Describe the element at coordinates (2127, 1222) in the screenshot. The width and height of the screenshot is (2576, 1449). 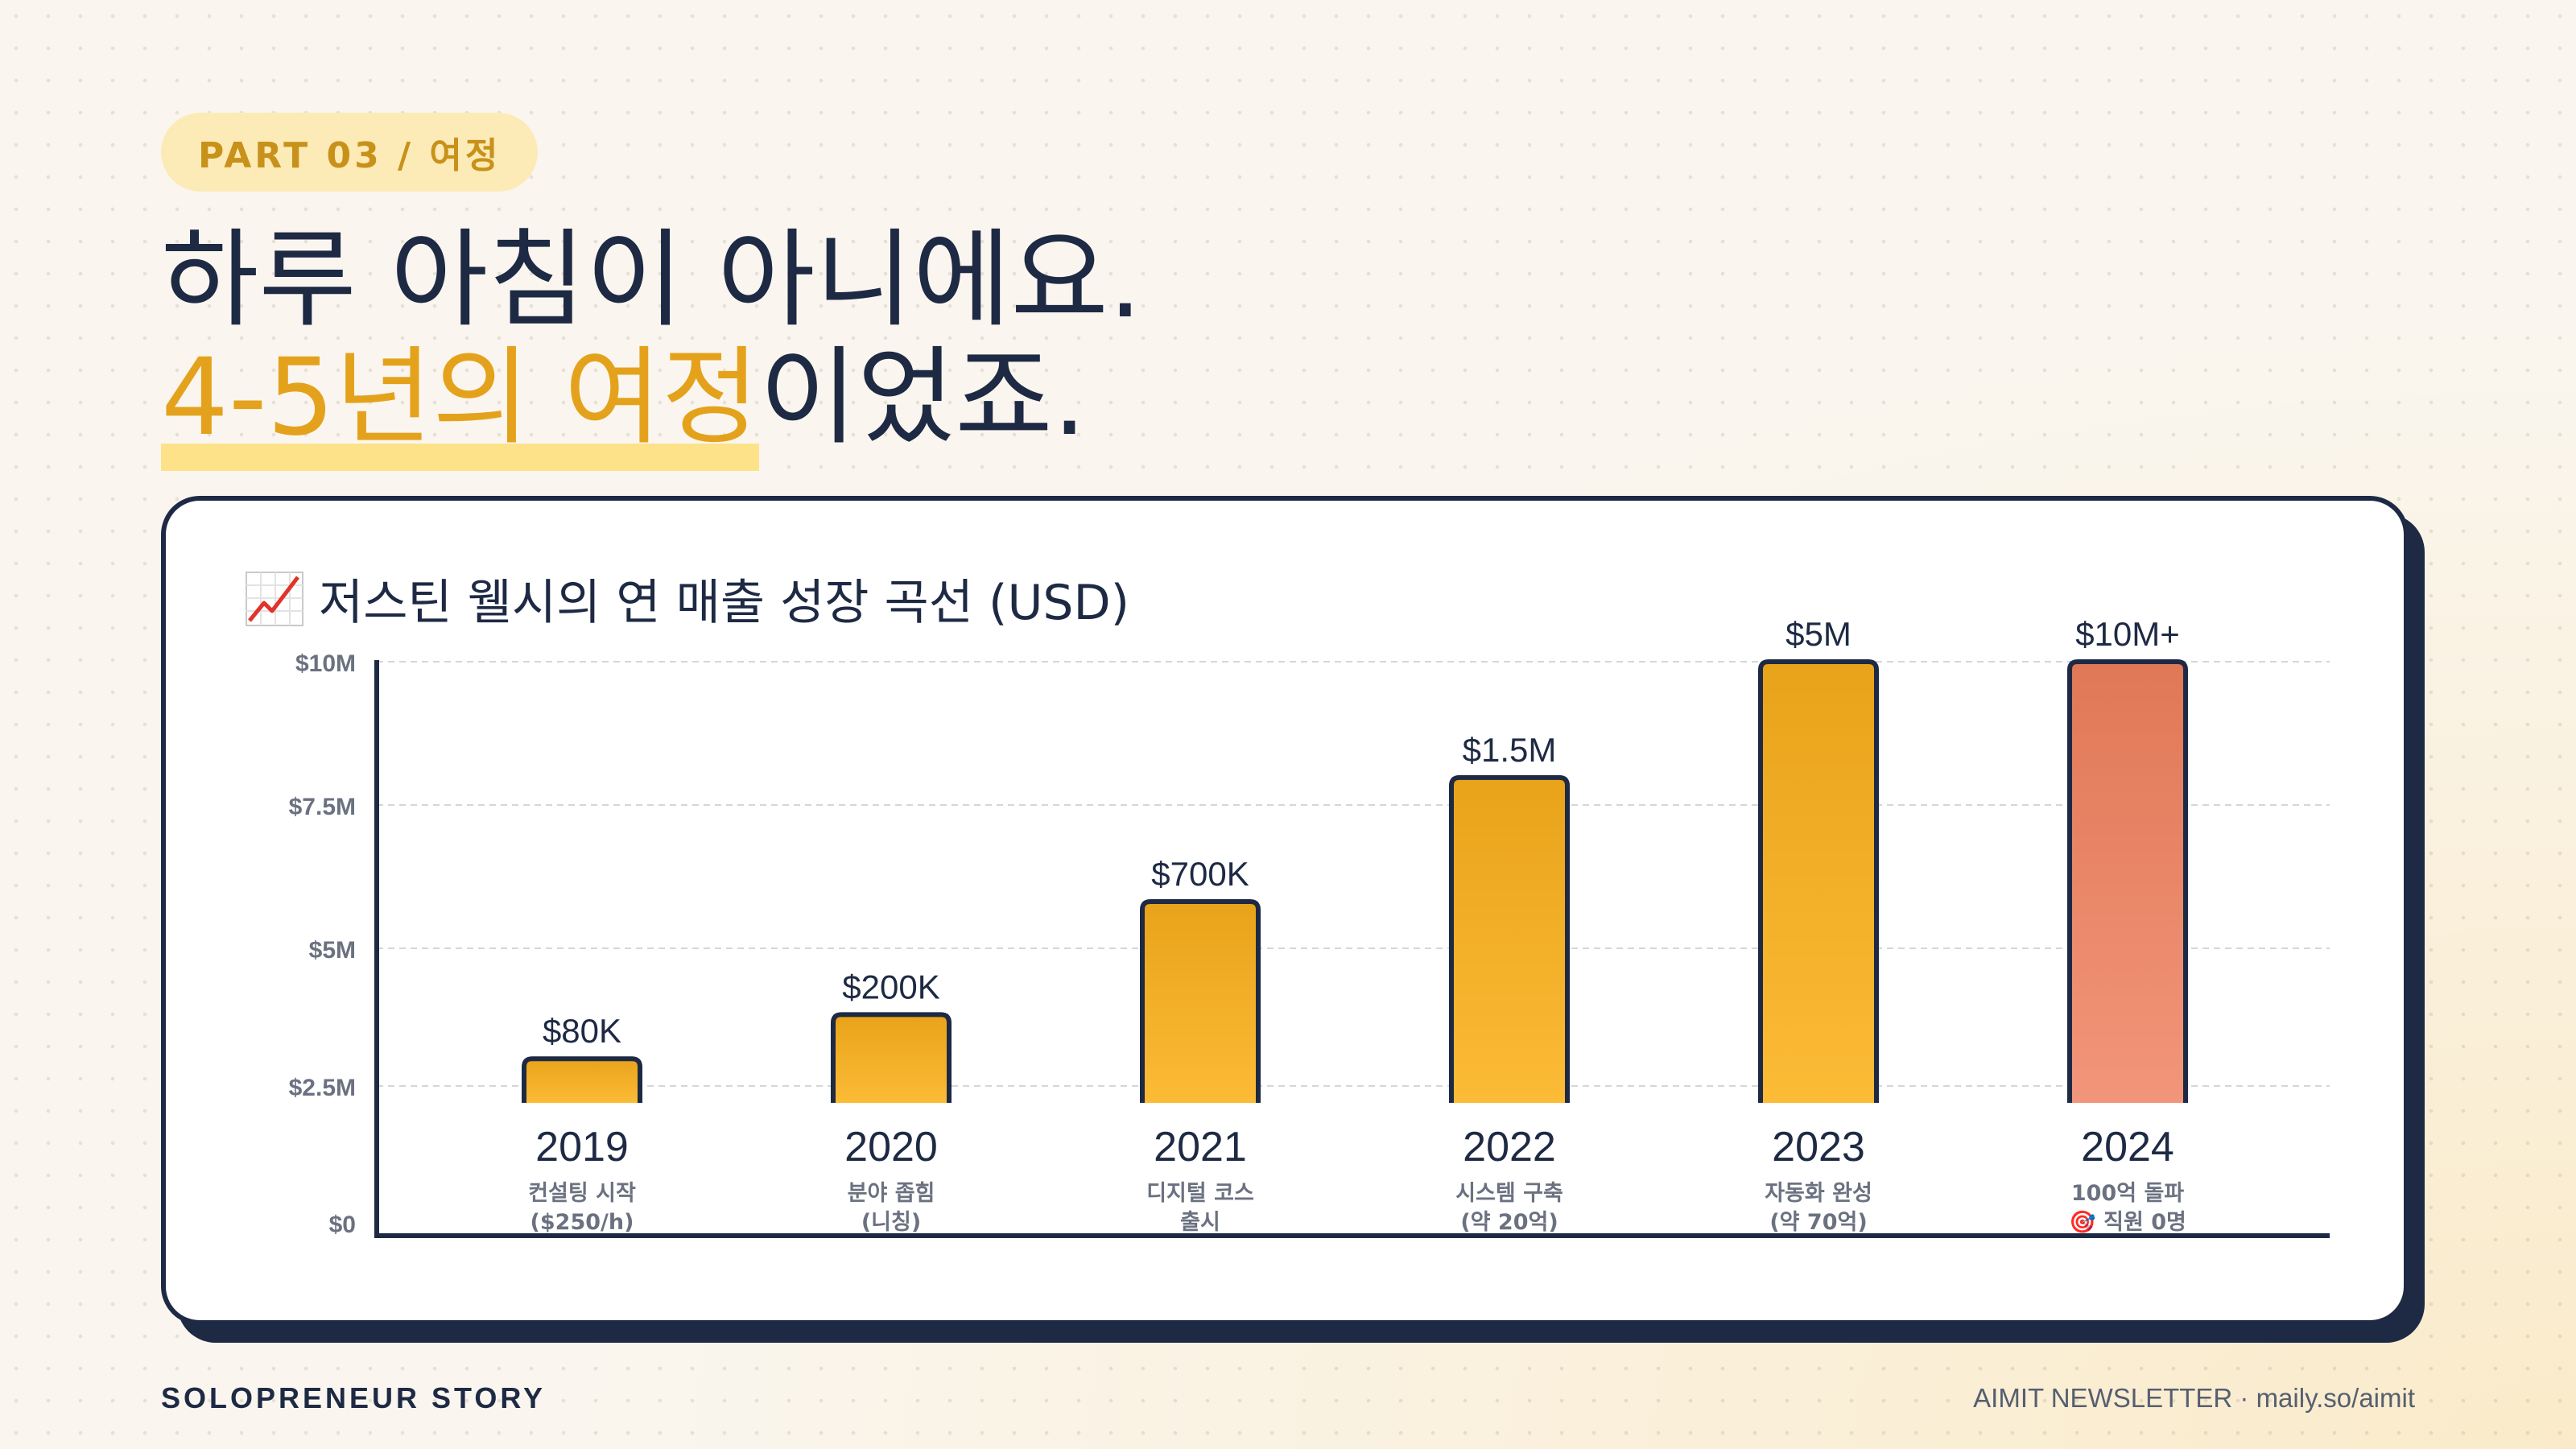
I see `bar-caption: 🎯 직원 0명` at that location.